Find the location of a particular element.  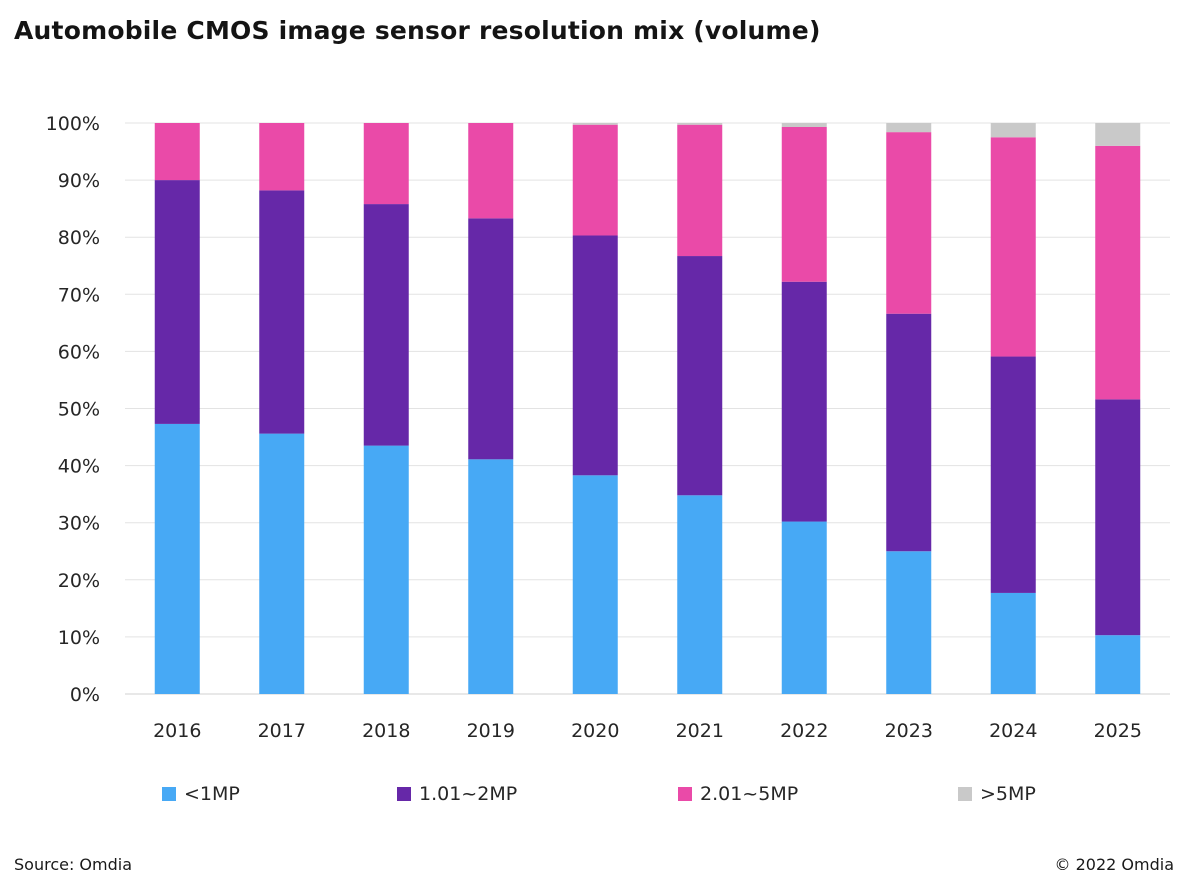

y-tick-label: 0% is located at coordinates (85, 695).